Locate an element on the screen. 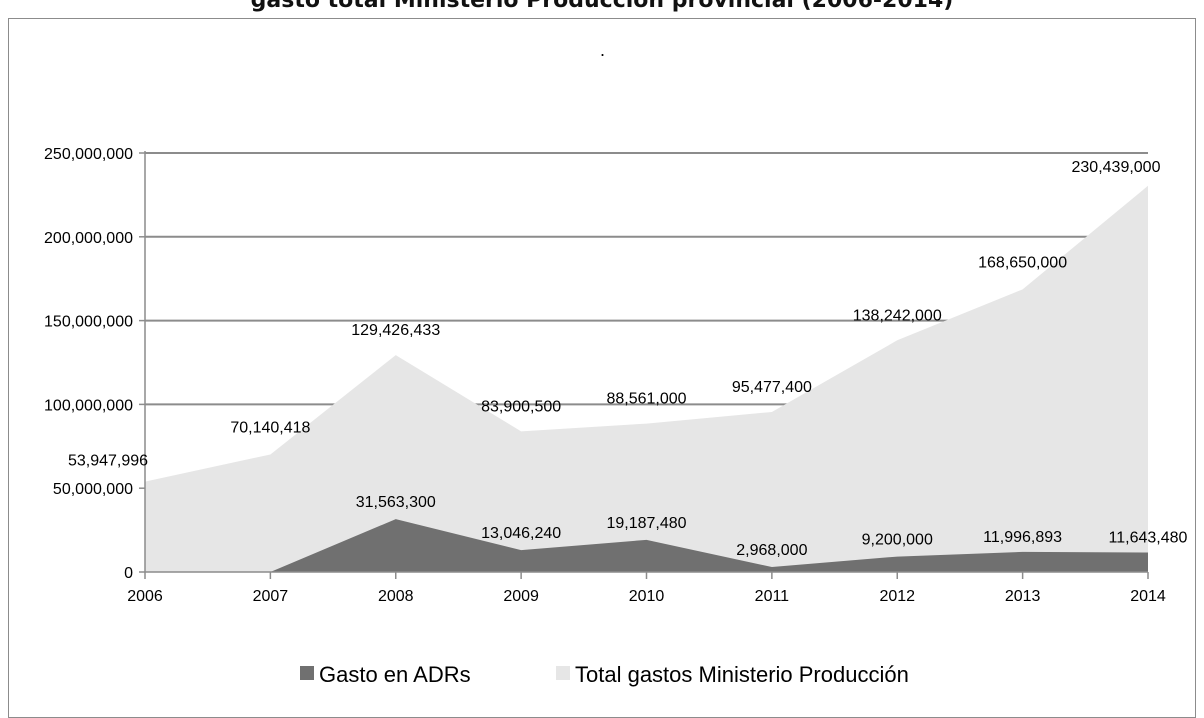 The image size is (1204, 718). y-tick-label: 250,000,000 is located at coordinates (88, 154).